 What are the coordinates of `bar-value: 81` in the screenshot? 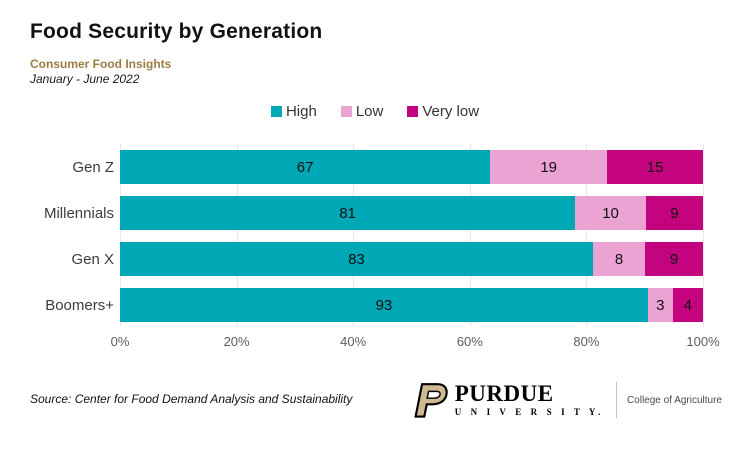 It's located at (347, 213).